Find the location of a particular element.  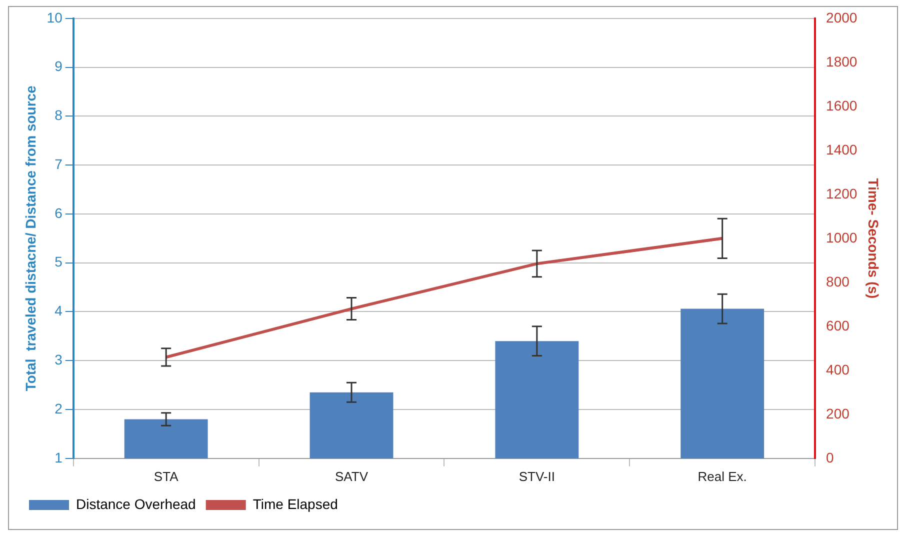

x-tick-label: STA is located at coordinates (166, 476).